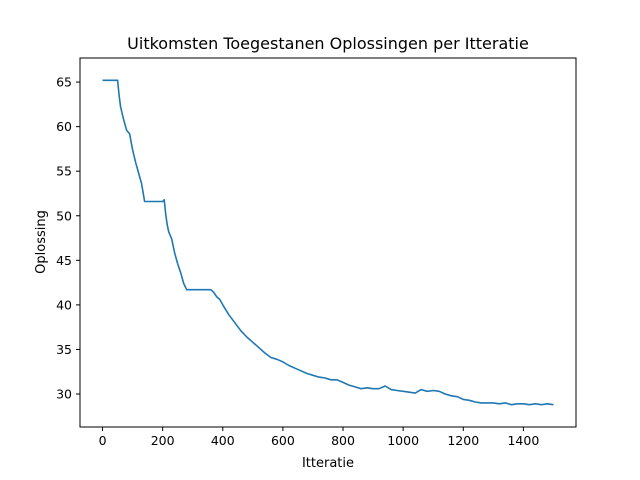 The height and width of the screenshot is (480, 640). I want to click on y-tick-label: 45, so click(64, 260).